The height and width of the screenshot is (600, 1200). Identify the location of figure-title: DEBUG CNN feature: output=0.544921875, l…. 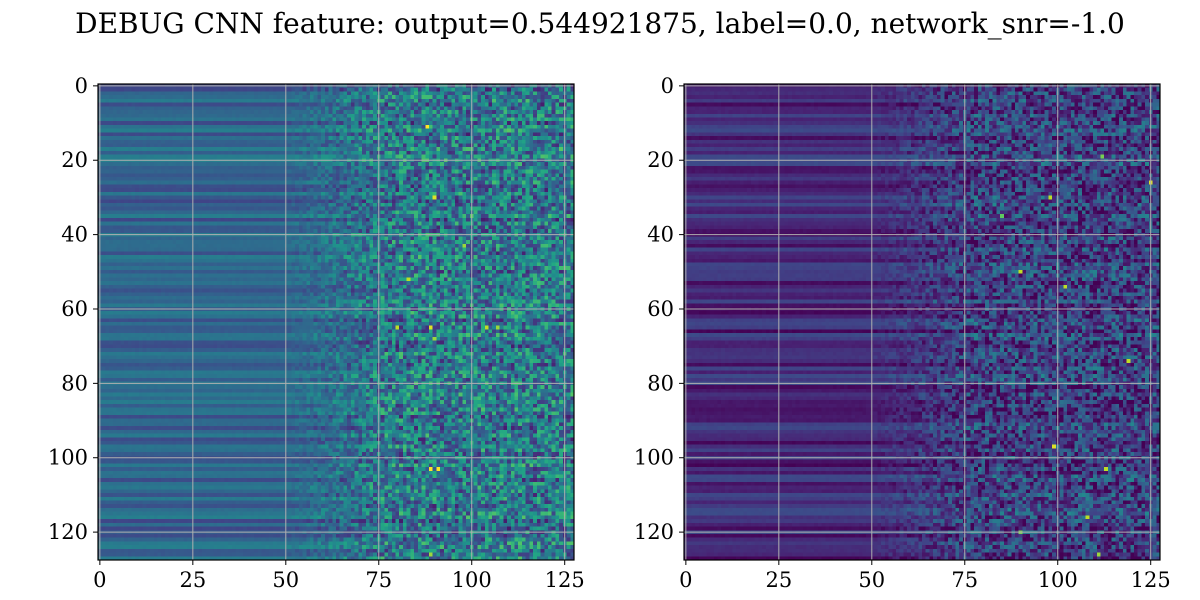
(600, 23).